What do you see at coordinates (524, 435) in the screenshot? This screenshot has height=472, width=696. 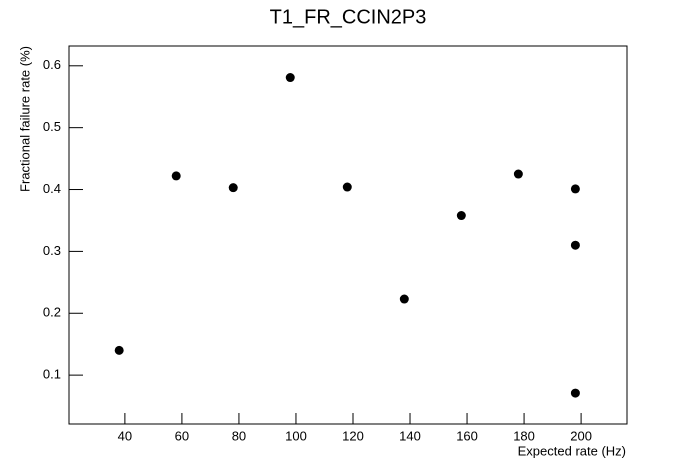 I see `x-tick-label: 180` at bounding box center [524, 435].